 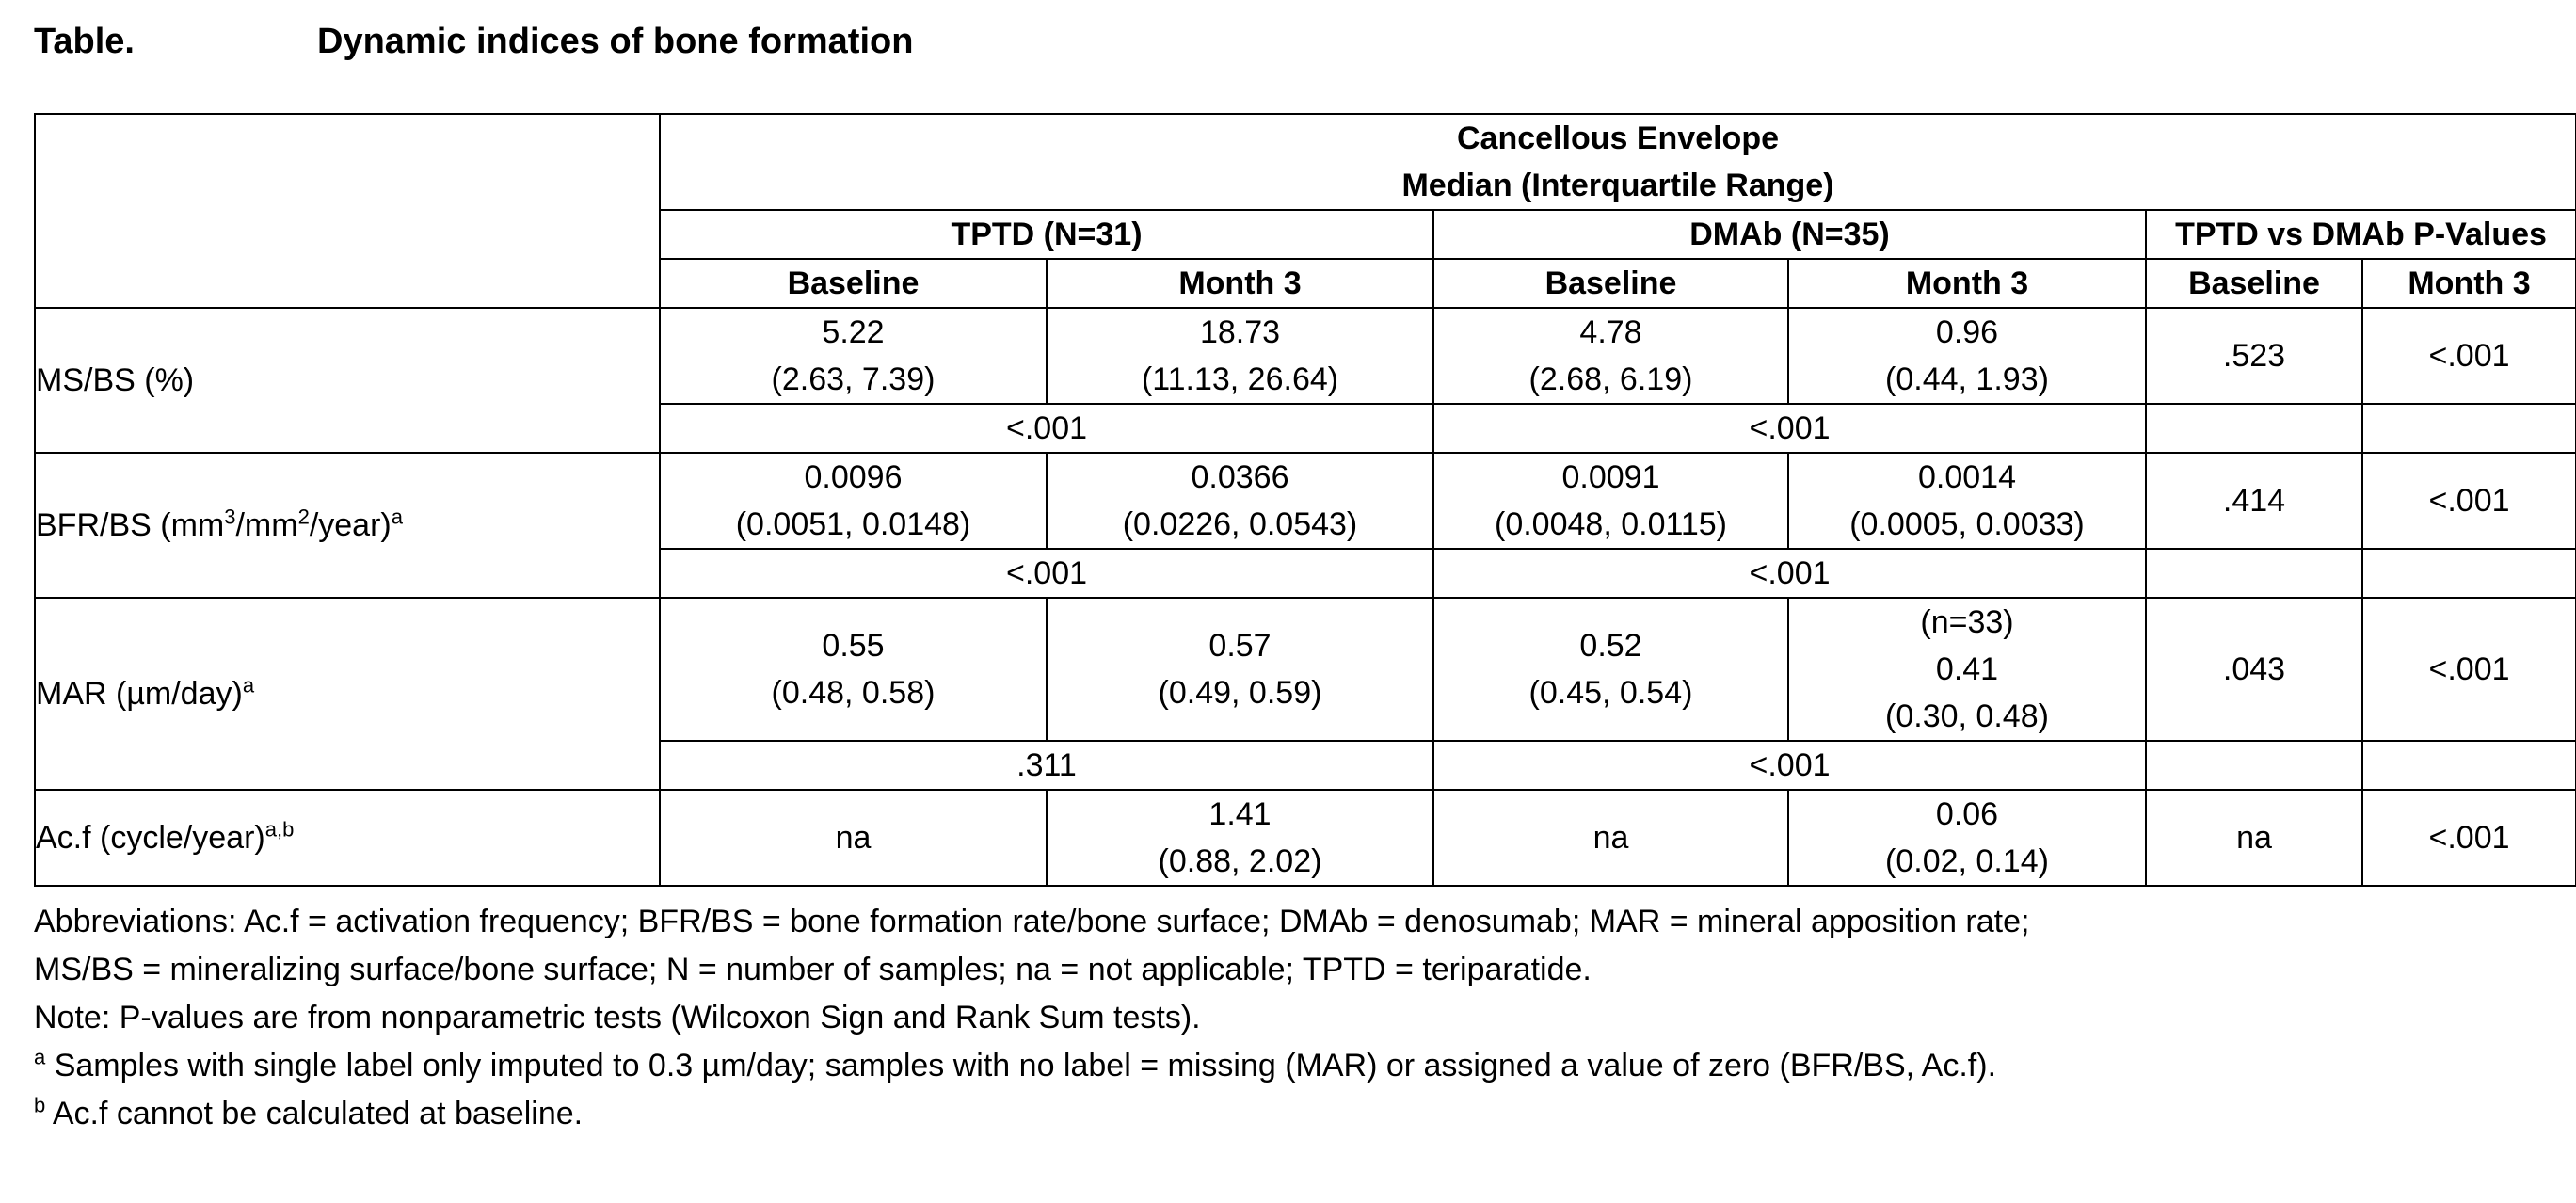 I want to click on footnote-b: b Ac.f cannot be calculated at baseline., so click(x=309, y=1112).